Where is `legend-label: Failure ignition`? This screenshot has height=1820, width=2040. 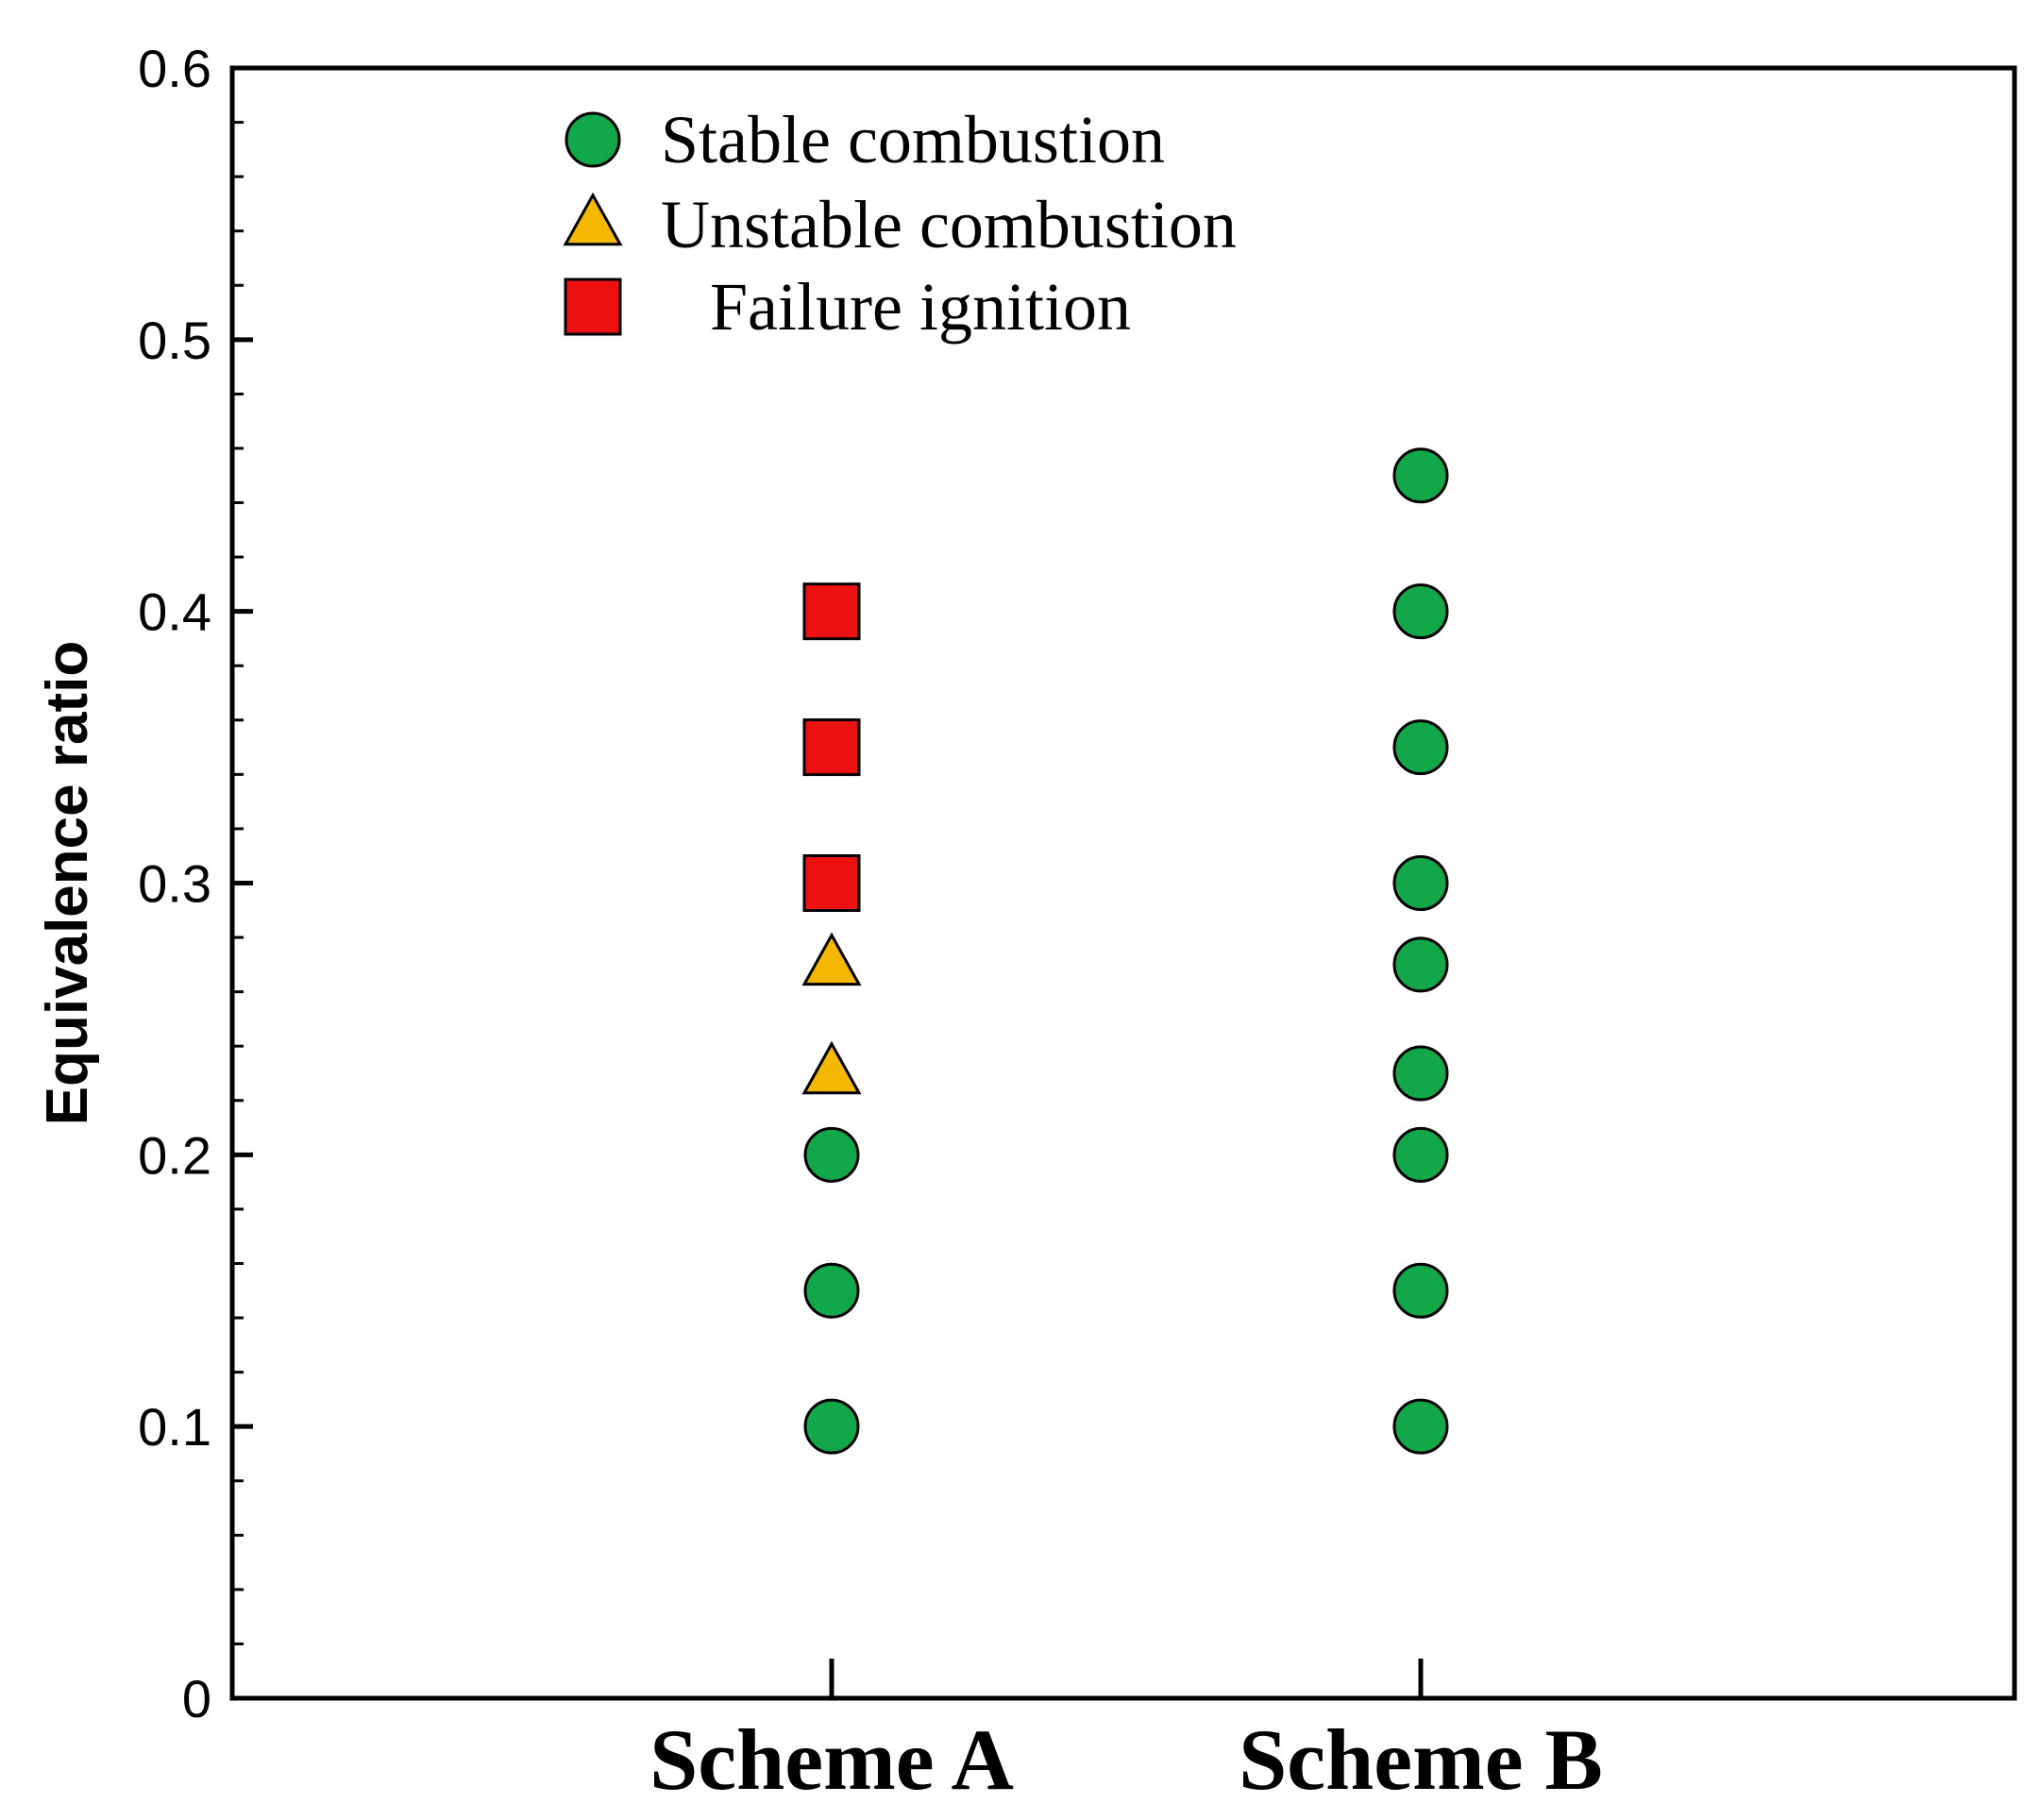 legend-label: Failure ignition is located at coordinates (920, 307).